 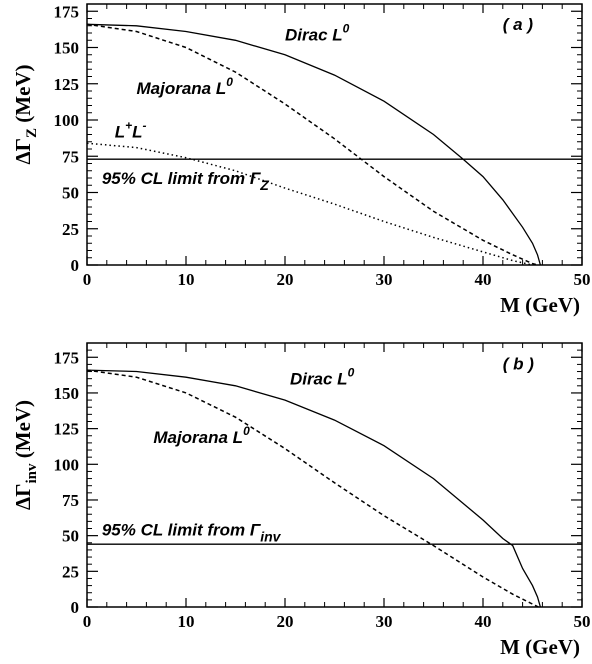 I want to click on curve-annotation: 95% CL limit from Γinv, so click(x=192, y=533).